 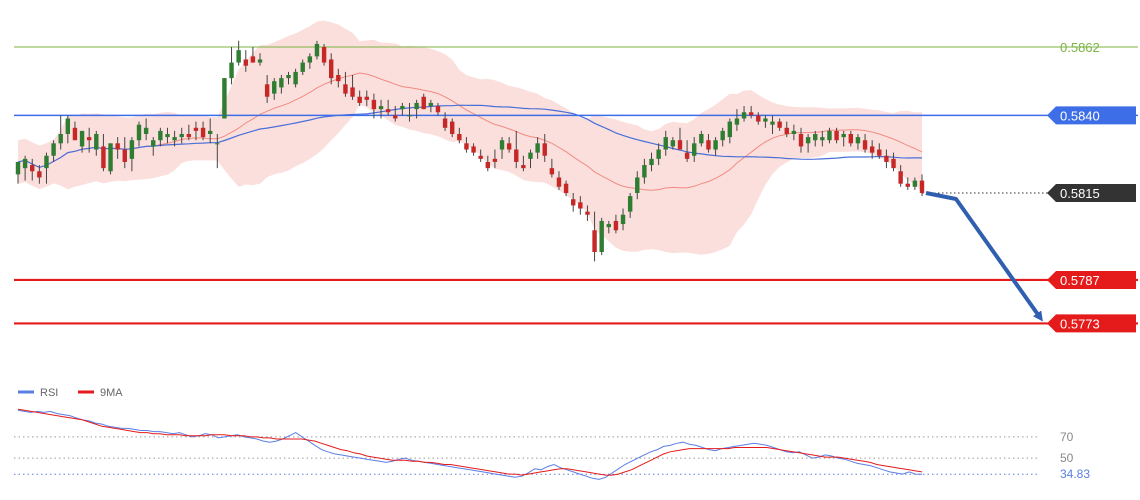 I want to click on rsi-level-label: 50, so click(x=1067, y=458).